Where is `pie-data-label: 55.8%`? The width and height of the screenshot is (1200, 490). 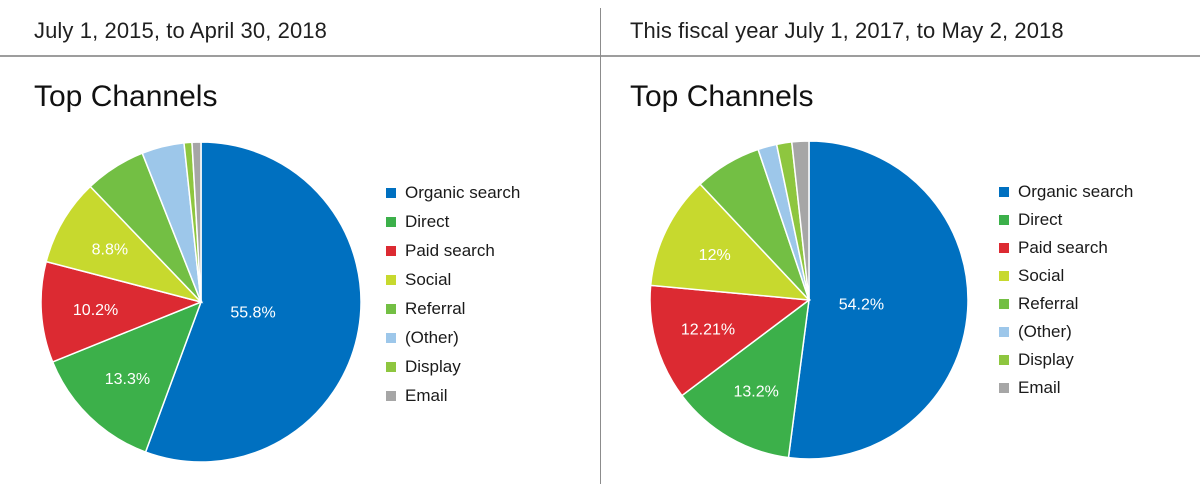
pie-data-label: 55.8% is located at coordinates (252, 312).